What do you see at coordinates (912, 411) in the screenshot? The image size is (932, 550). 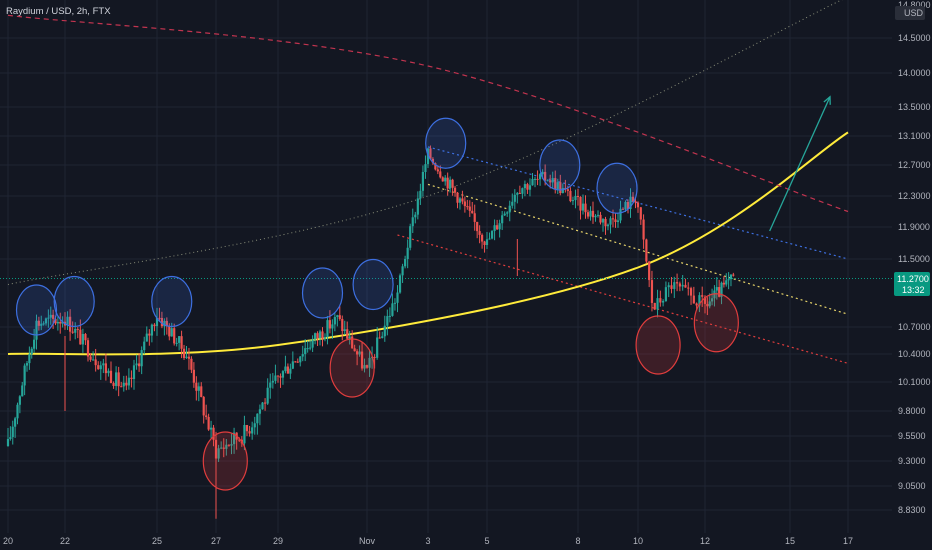 I see `price-tick-label: 9.8000` at bounding box center [912, 411].